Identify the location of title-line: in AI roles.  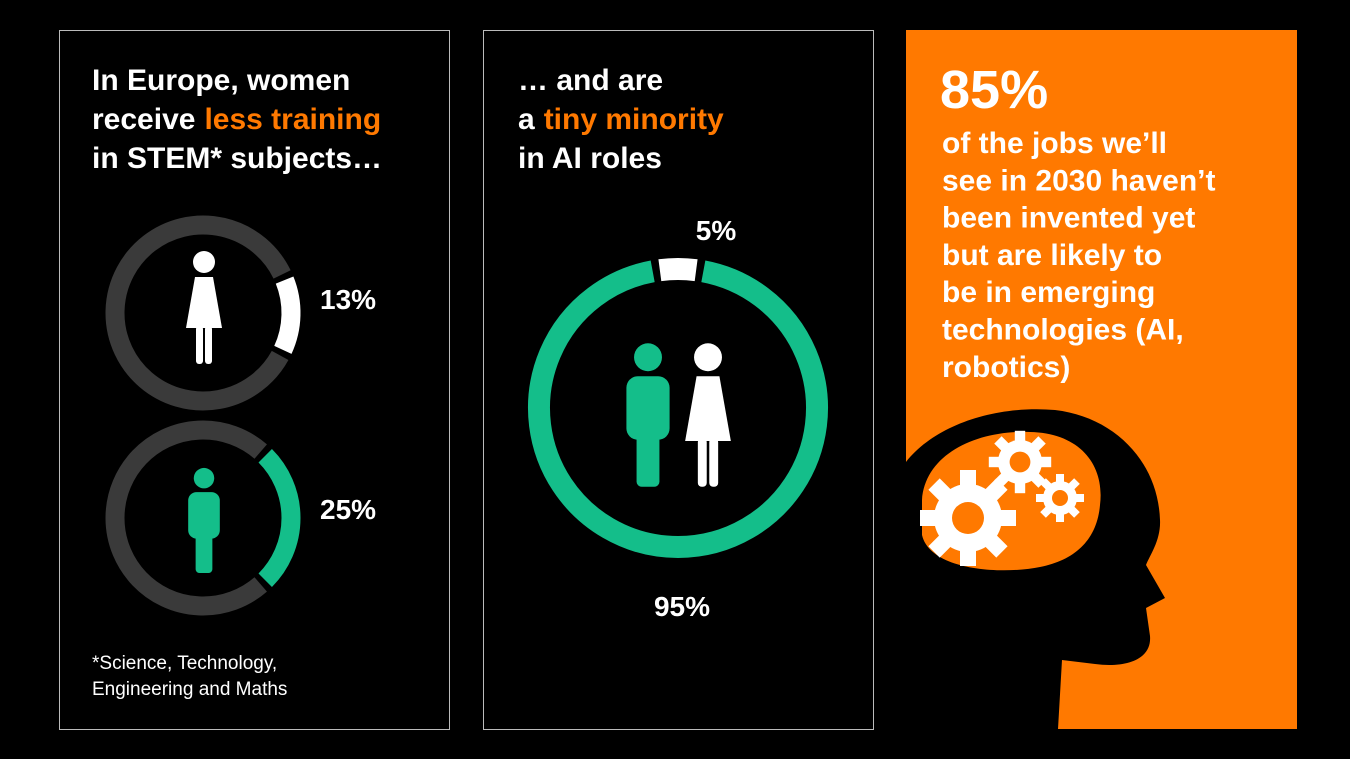
(590, 158).